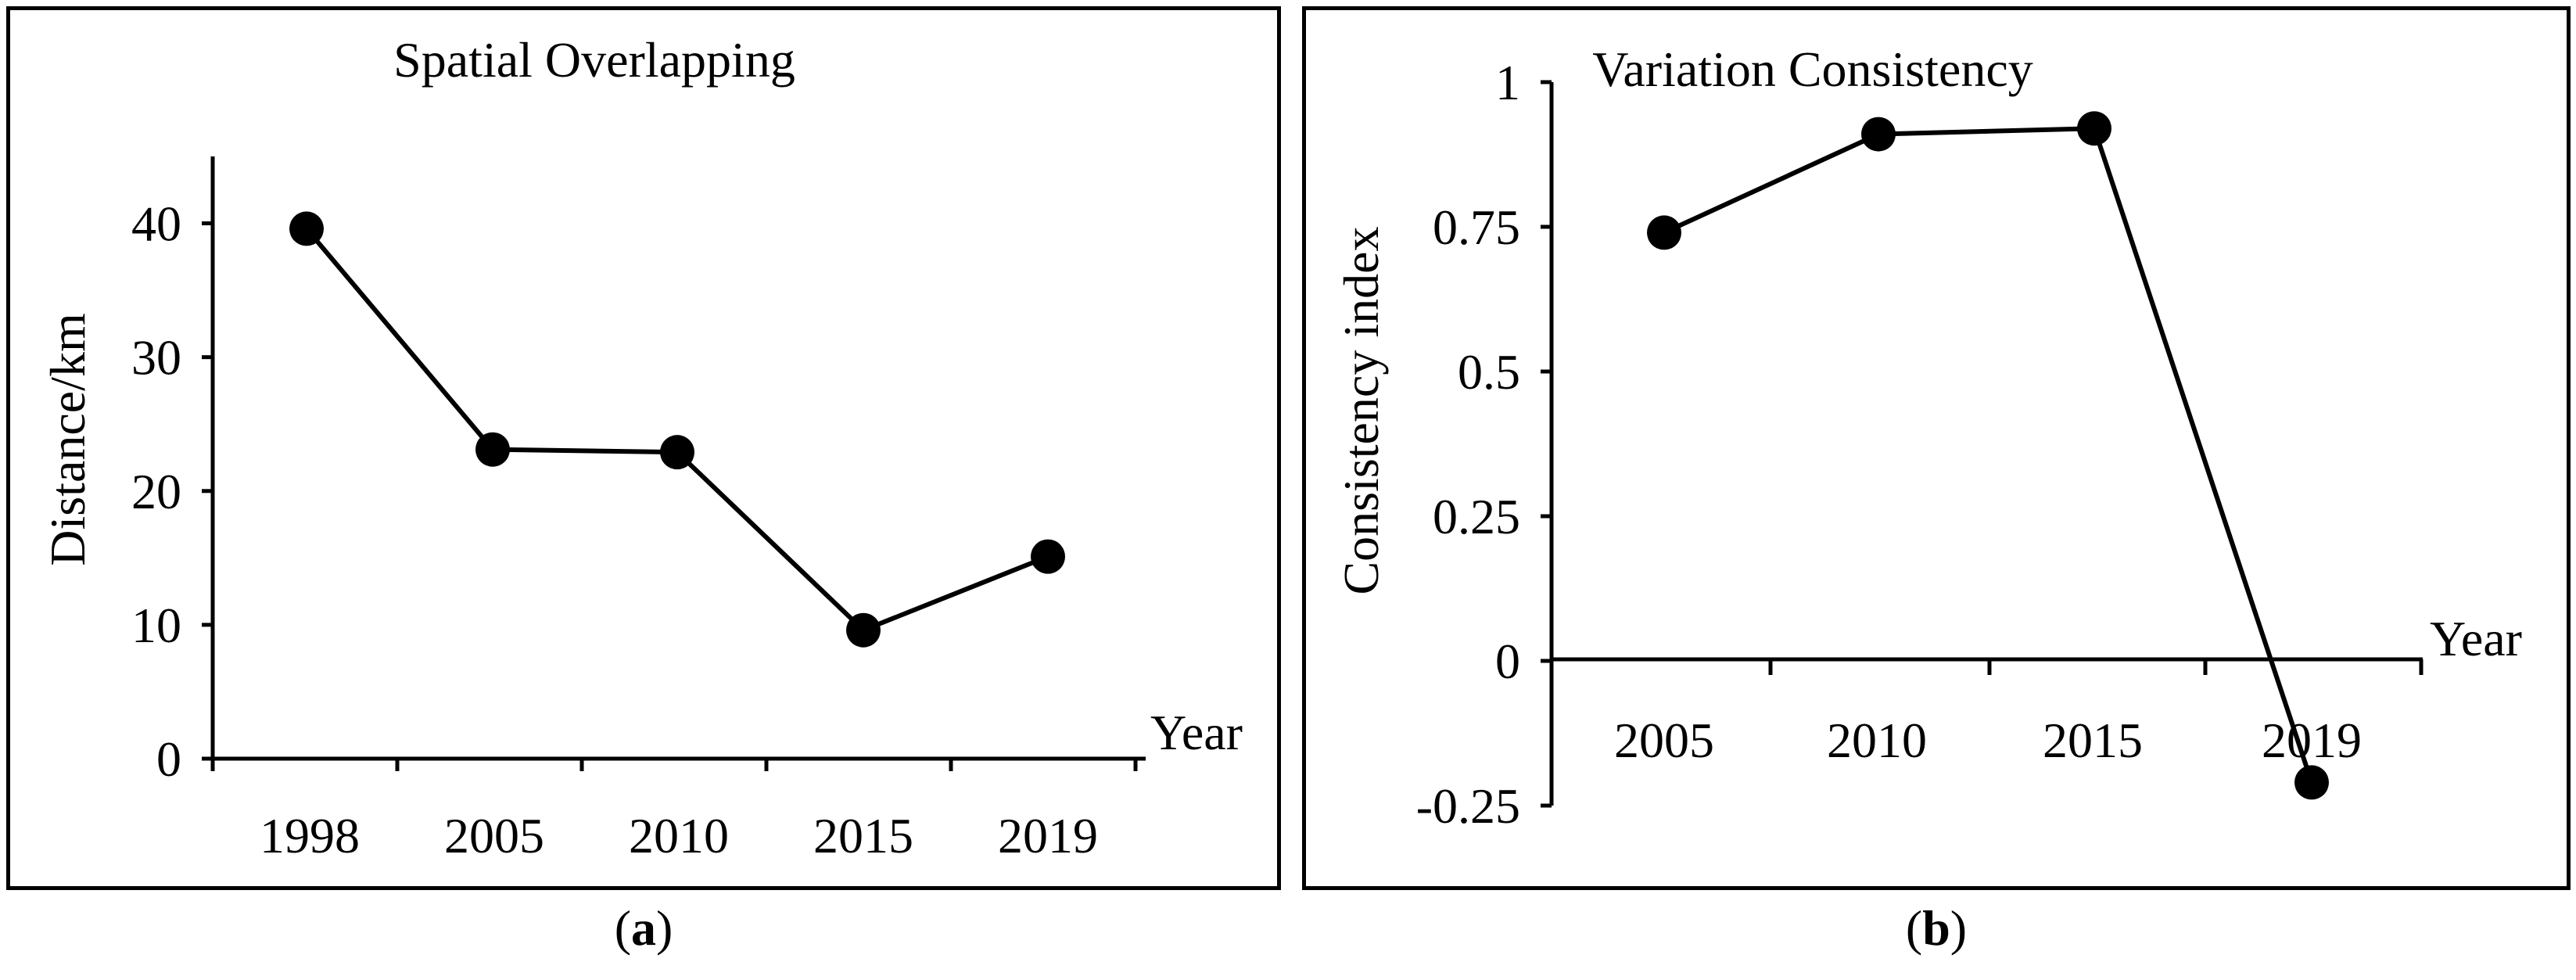 Image resolution: width=2576 pixels, height=980 pixels. I want to click on y-tick-label: 20, so click(156, 491).